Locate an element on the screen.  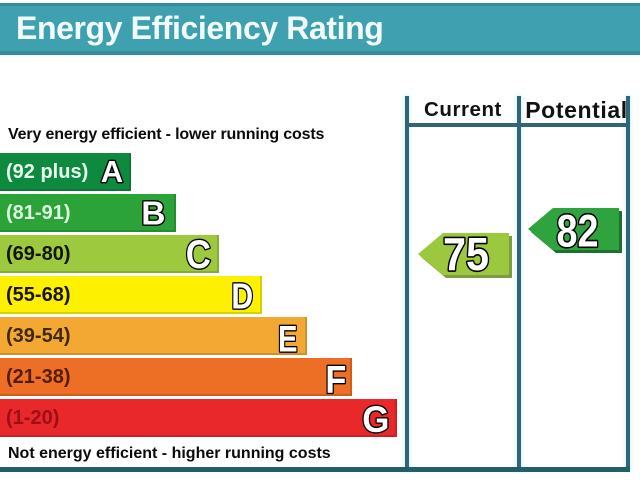
svg-text: E is located at coordinates (288, 338).